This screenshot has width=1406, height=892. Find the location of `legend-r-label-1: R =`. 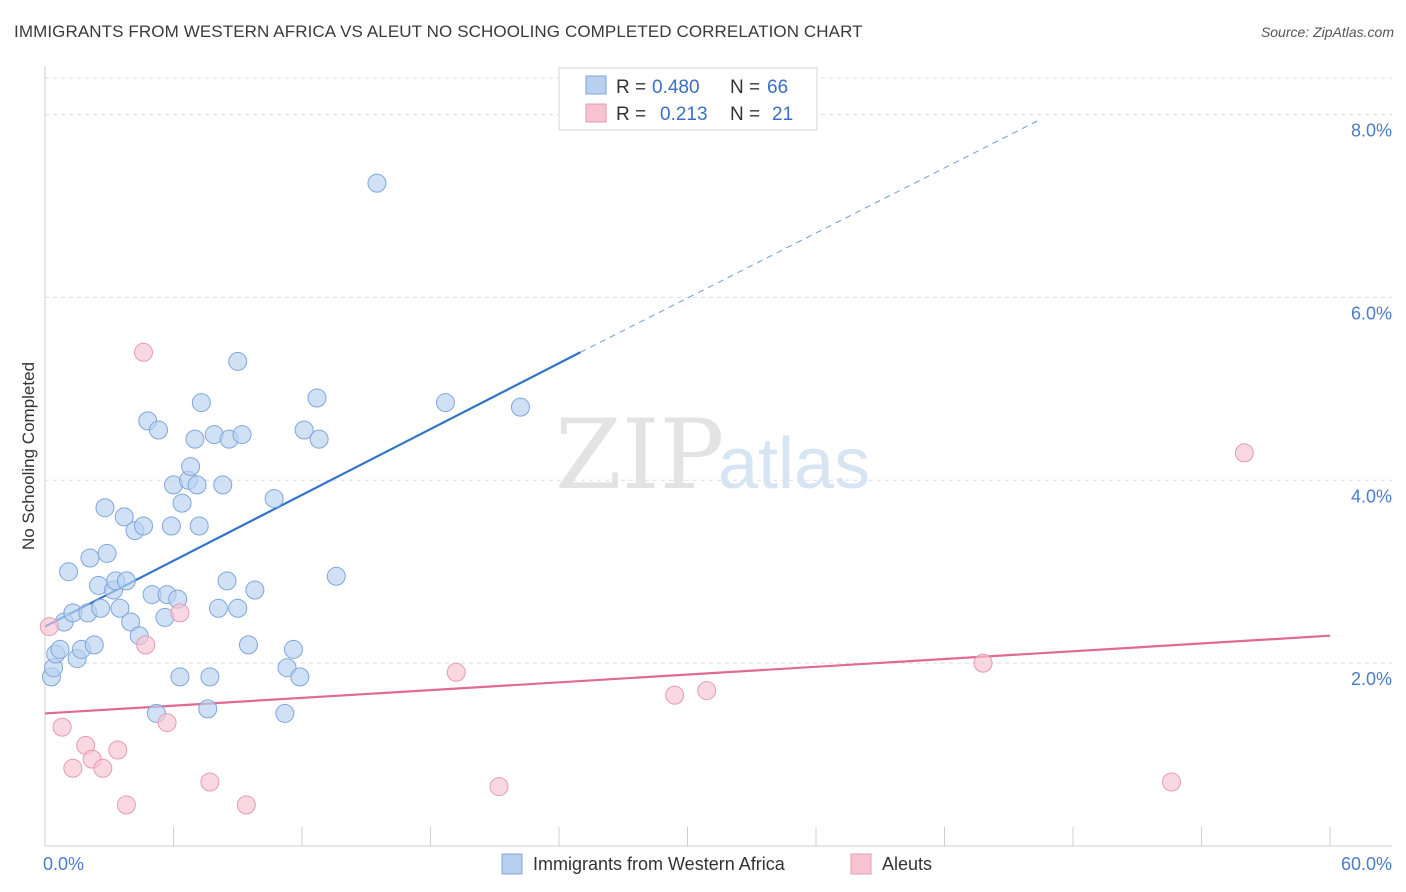

legend-r-label-1: R = is located at coordinates (631, 87).